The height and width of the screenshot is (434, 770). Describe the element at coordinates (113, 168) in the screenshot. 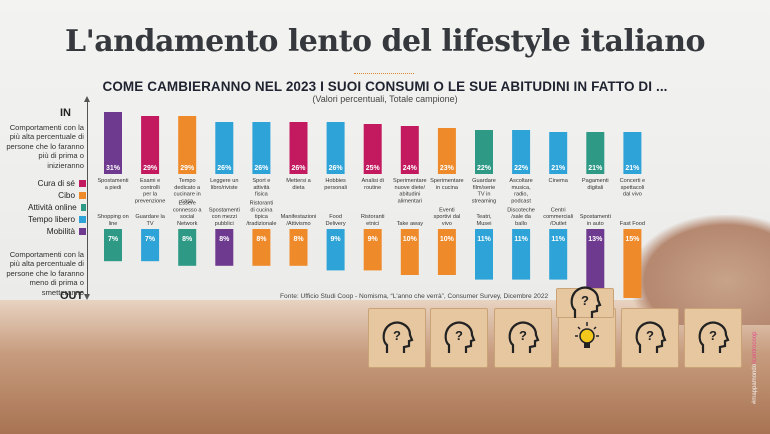

I see `in-bar-value: 31%` at that location.